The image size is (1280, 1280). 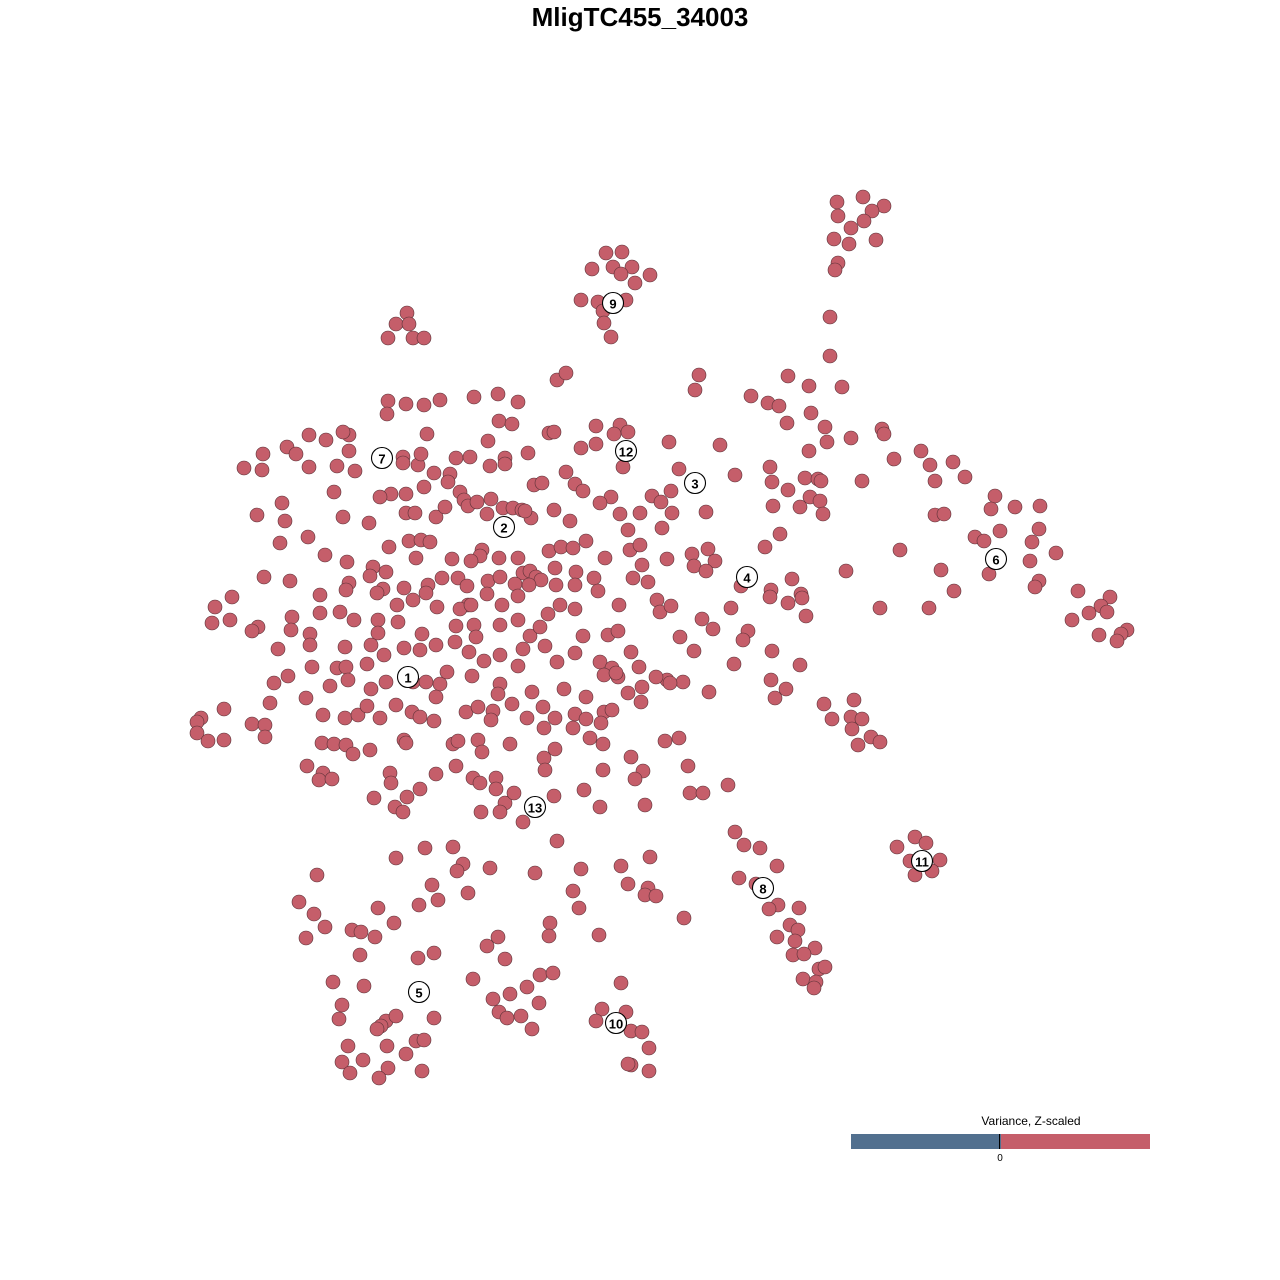 I want to click on cluster-label-text: 3, so click(x=694, y=484).